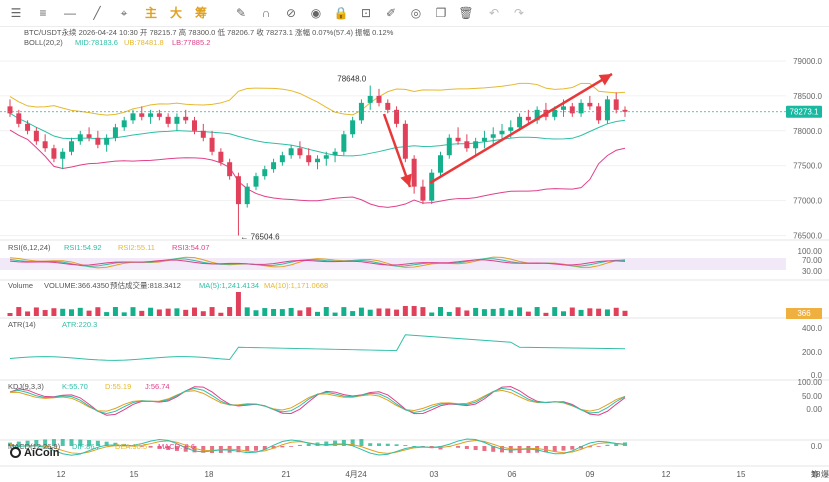 The image size is (829, 482). Describe the element at coordinates (241, 13) in the screenshot. I see `pen-icon: ✎` at that location.